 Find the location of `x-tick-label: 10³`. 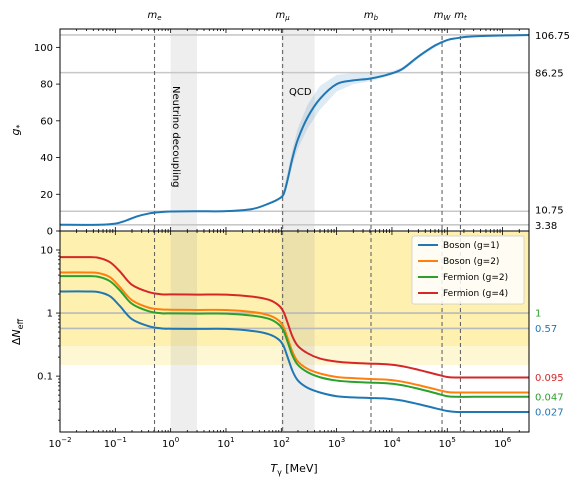

x-tick-label: 10³ is located at coordinates (336, 443).